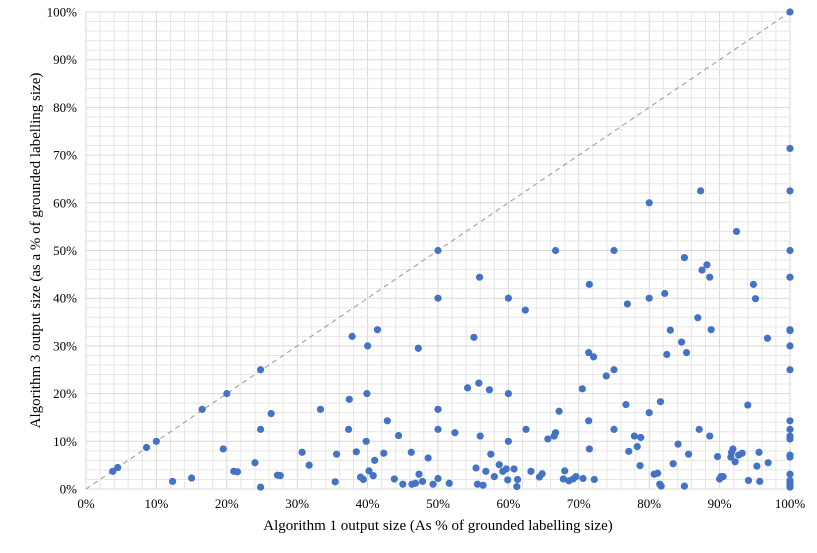 This screenshot has height=553, width=817. I want to click on y-tick-label: 80%, so click(65, 107).